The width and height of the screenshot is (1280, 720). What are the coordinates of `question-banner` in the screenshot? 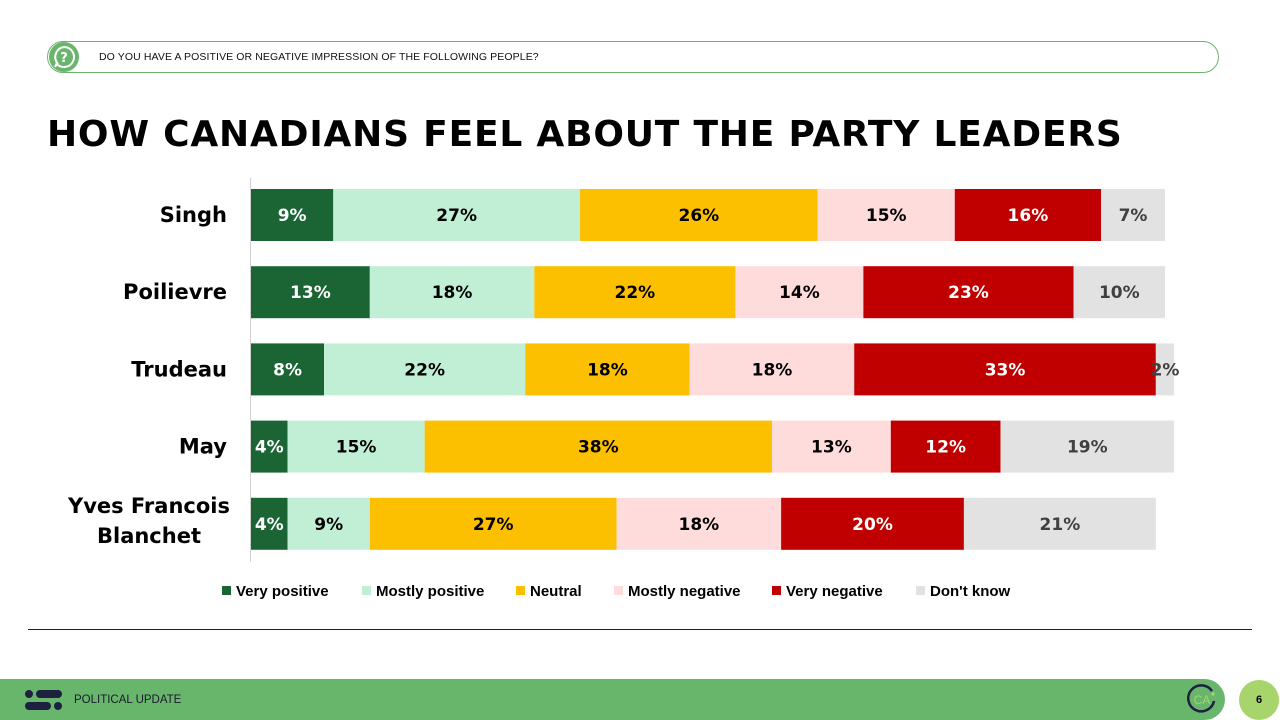 It's located at (633, 57).